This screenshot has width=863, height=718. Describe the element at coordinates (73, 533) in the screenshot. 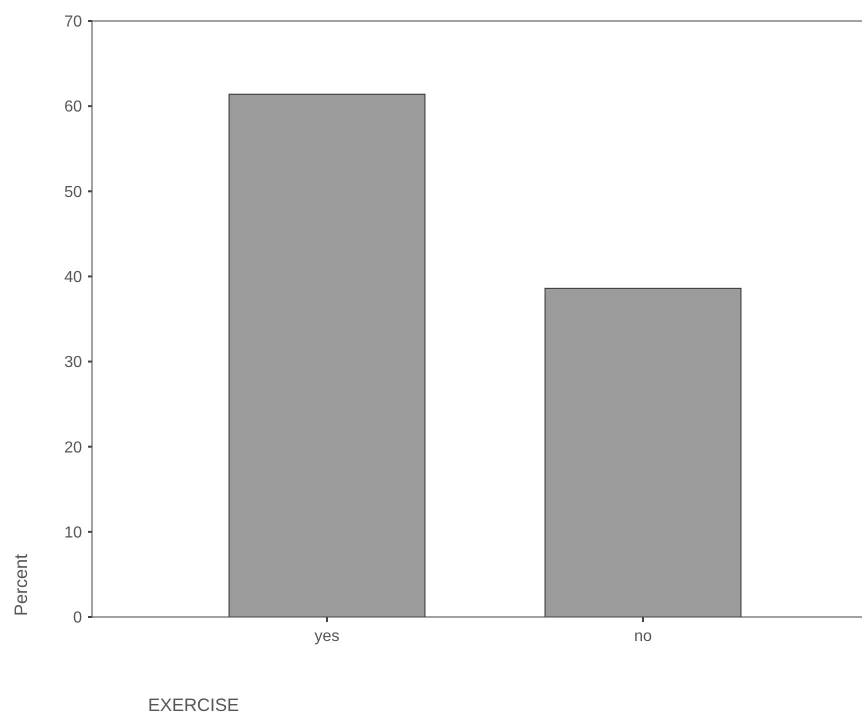

I see `y-tick-label: 10` at that location.